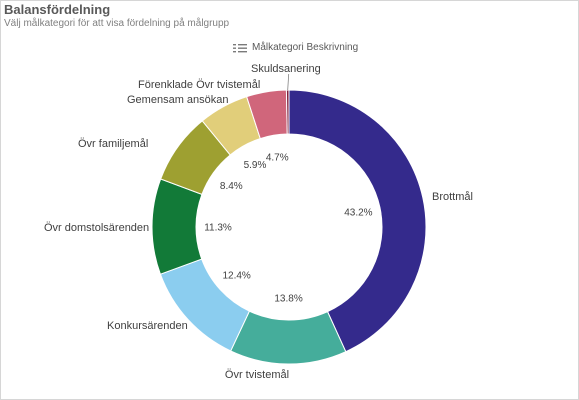 The image size is (579, 400). What do you see at coordinates (305, 47) in the screenshot?
I see `legend-title: Målkategori Beskrivning` at bounding box center [305, 47].